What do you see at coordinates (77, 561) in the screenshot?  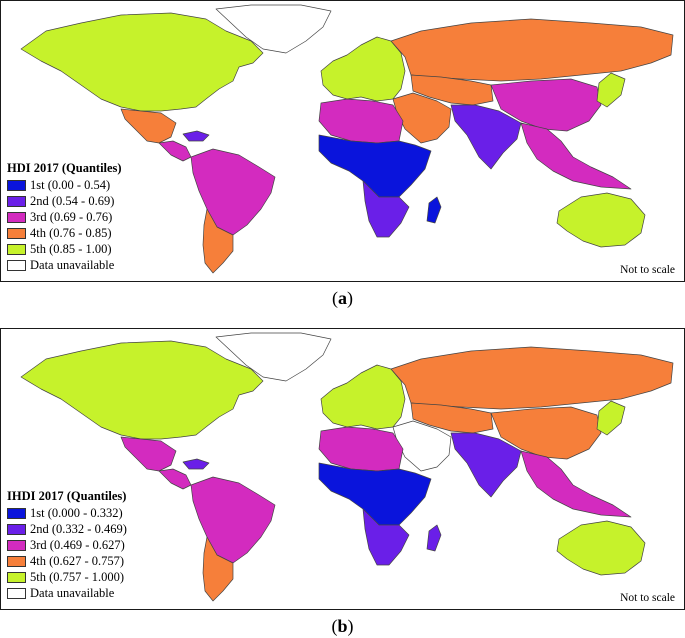 I see `legend-label: 4th (0.627 - 0.757)` at bounding box center [77, 561].